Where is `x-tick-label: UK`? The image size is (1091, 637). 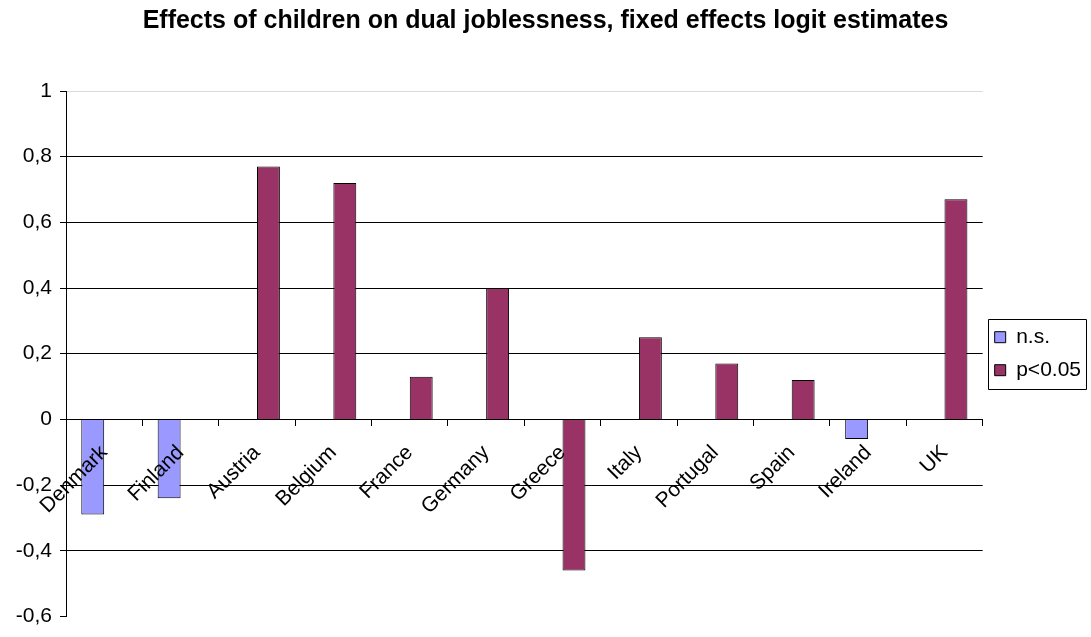
x-tick-label: UK is located at coordinates (933, 458).